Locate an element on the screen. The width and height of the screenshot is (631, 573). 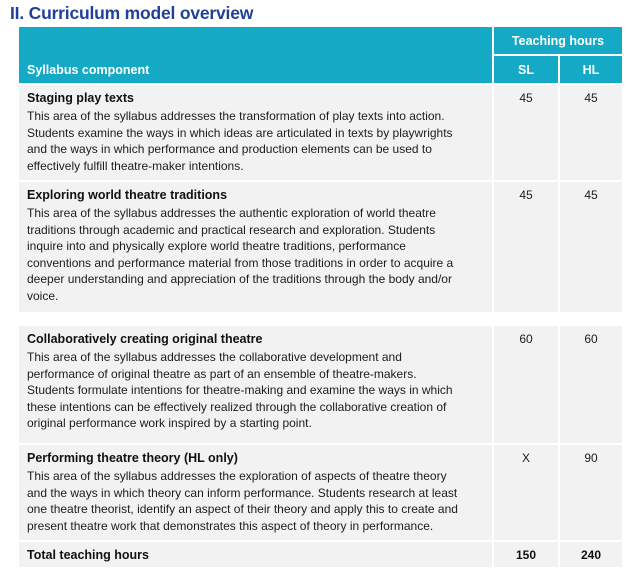
header-syllabus-component: Syllabus component is located at coordinates (255, 55).